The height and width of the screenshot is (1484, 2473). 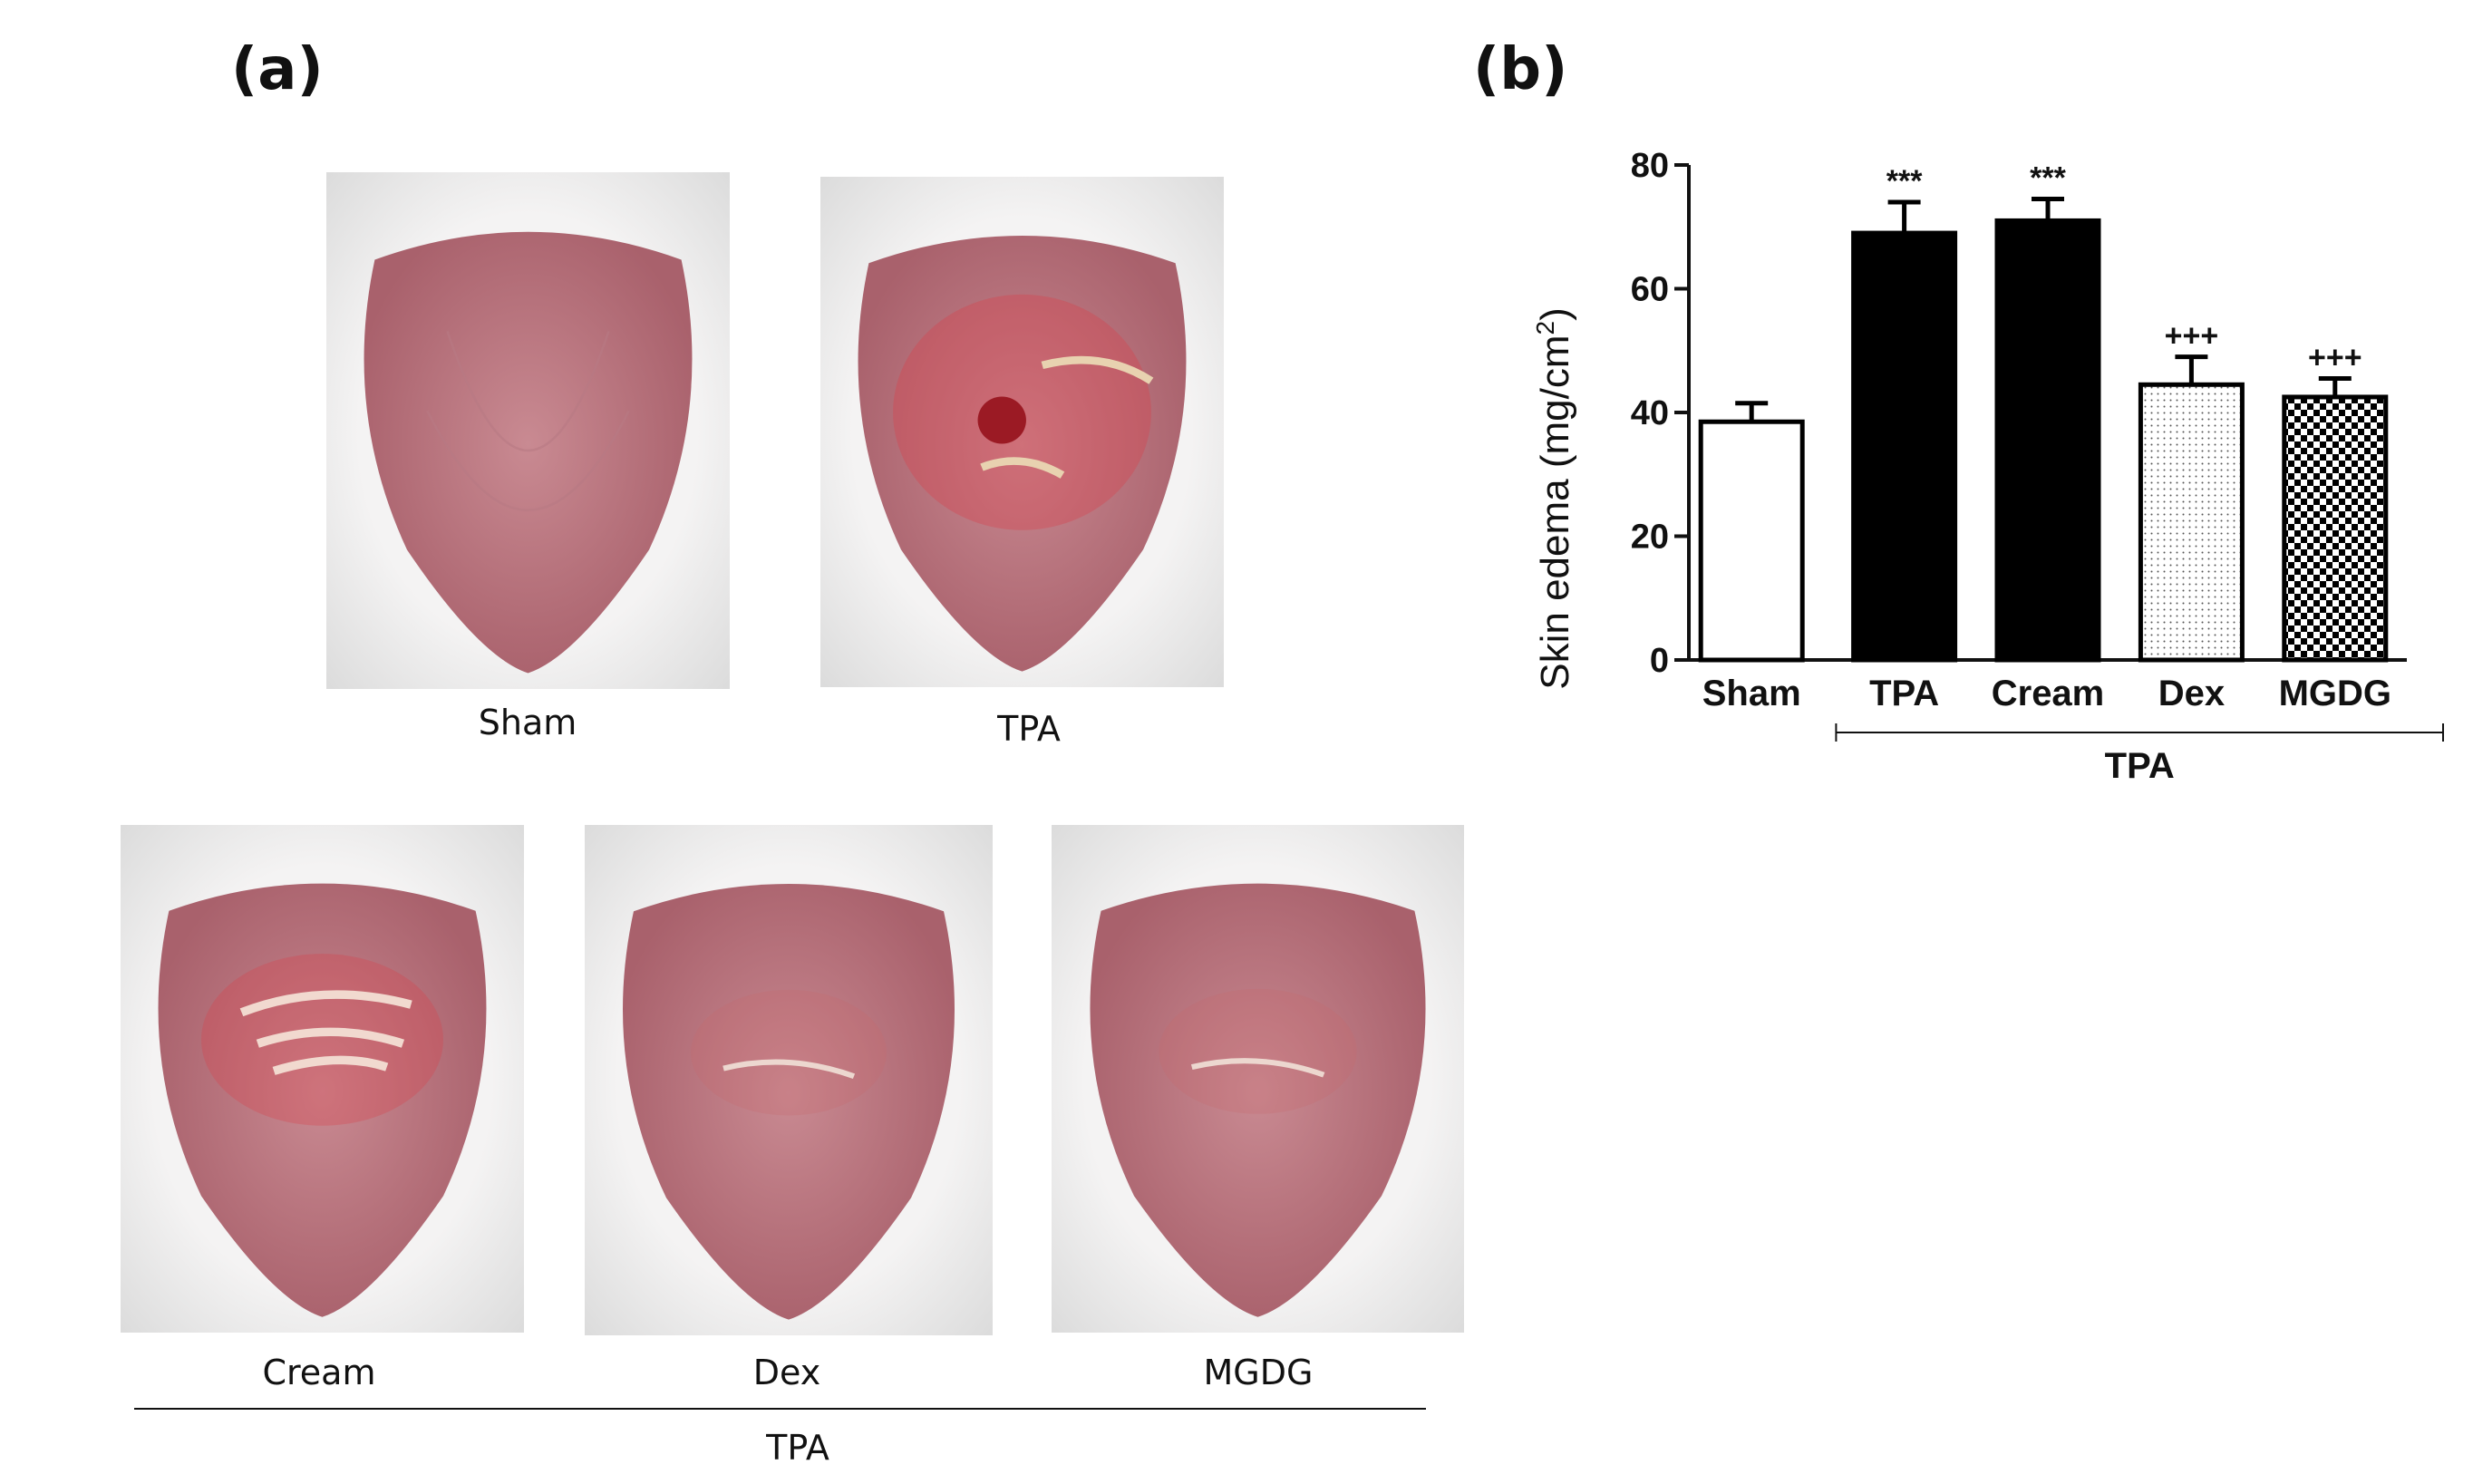 What do you see at coordinates (2048, 178) in the screenshot?
I see `annotation-cream: ***` at bounding box center [2048, 178].